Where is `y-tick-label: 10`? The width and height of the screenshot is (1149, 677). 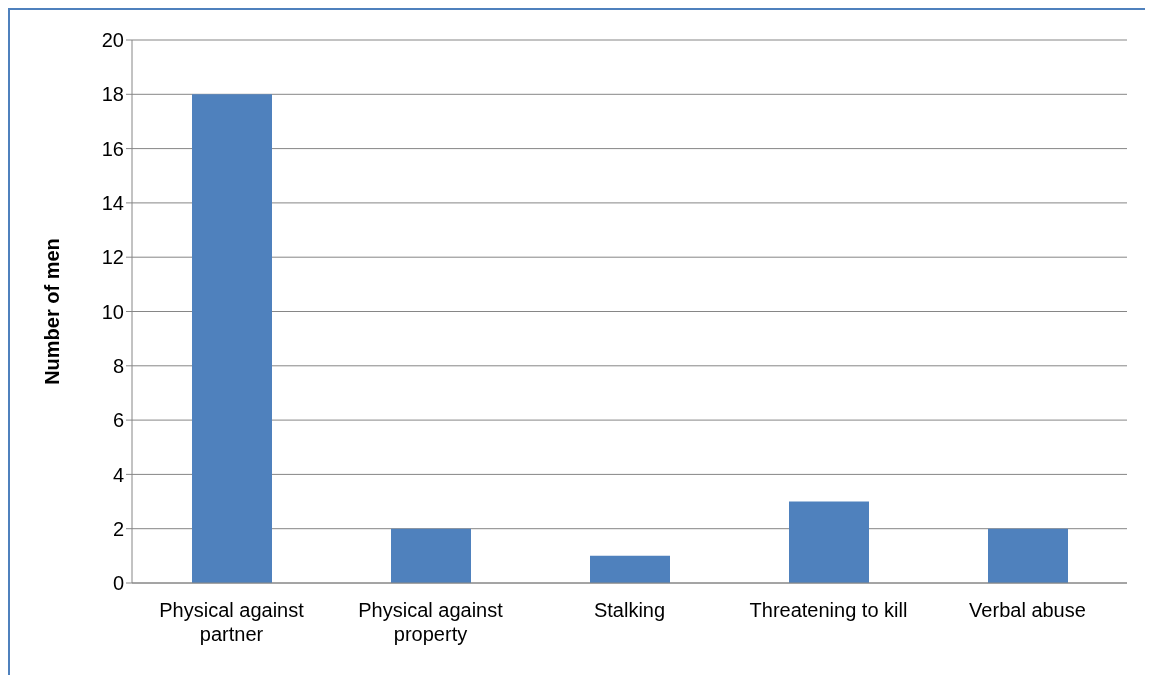
y-tick-label: 10 is located at coordinates (112, 311).